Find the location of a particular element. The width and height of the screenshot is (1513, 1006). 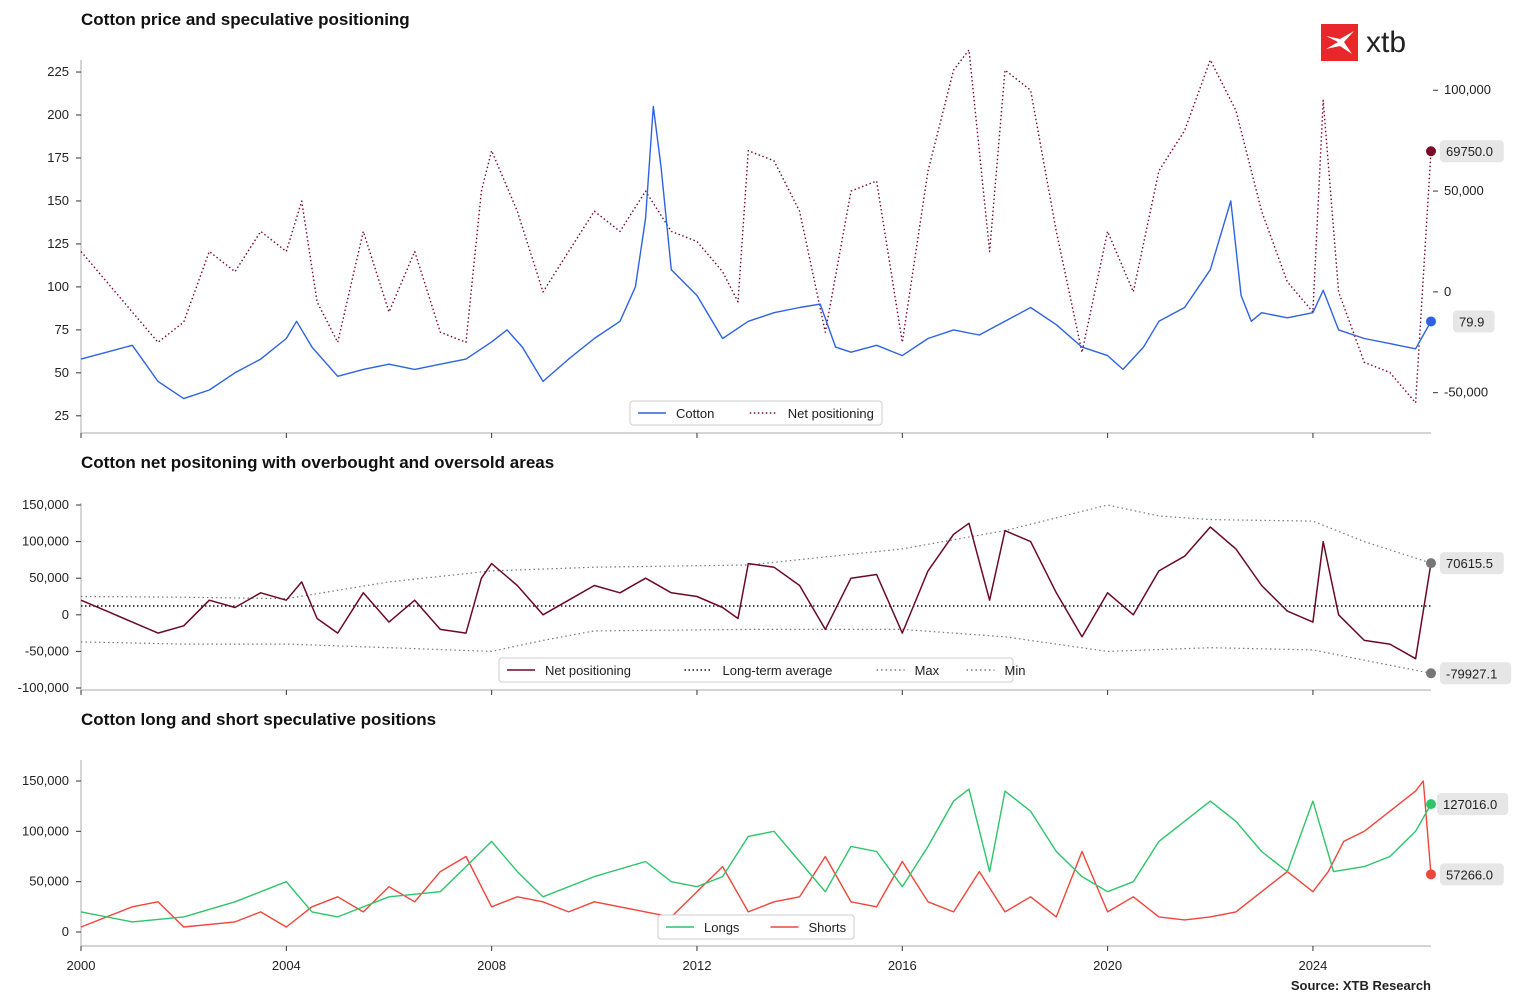

net-y-tick-label: 100,000 is located at coordinates (45, 541).